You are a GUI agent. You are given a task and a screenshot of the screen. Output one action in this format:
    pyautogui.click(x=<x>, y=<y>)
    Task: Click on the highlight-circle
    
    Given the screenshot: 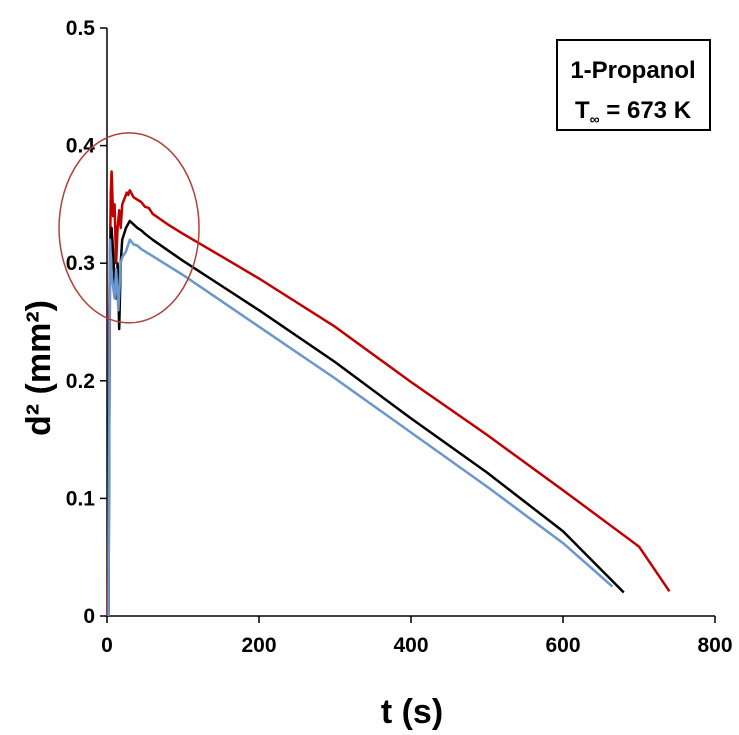 What is the action you would take?
    pyautogui.click(x=129, y=228)
    